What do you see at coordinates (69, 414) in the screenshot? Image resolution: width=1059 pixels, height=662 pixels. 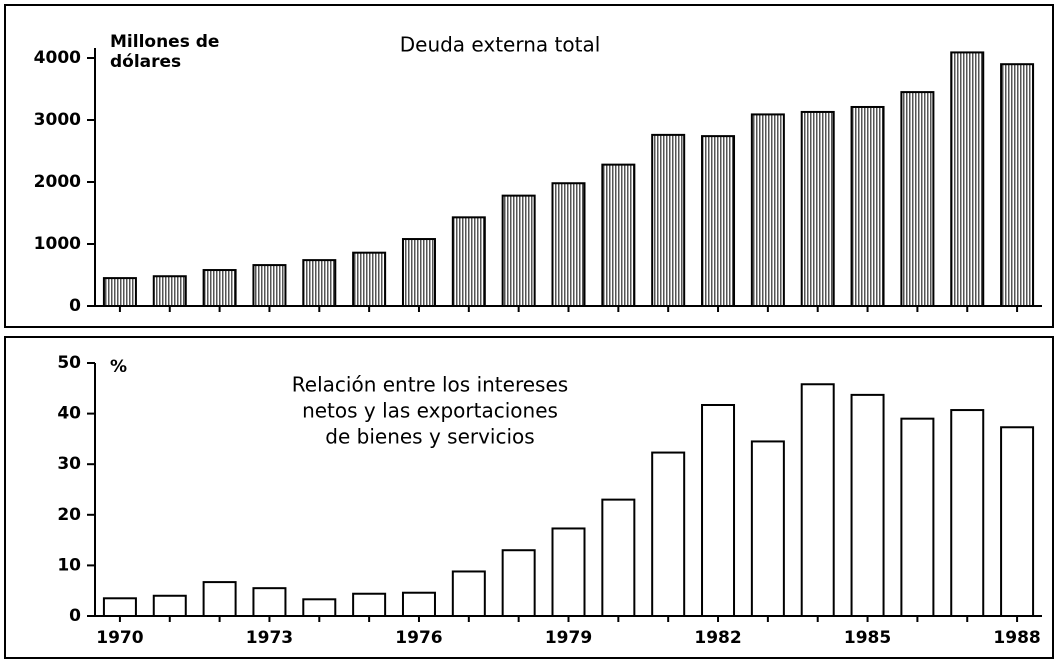 I see `y-tick-label: 40` at bounding box center [69, 414].